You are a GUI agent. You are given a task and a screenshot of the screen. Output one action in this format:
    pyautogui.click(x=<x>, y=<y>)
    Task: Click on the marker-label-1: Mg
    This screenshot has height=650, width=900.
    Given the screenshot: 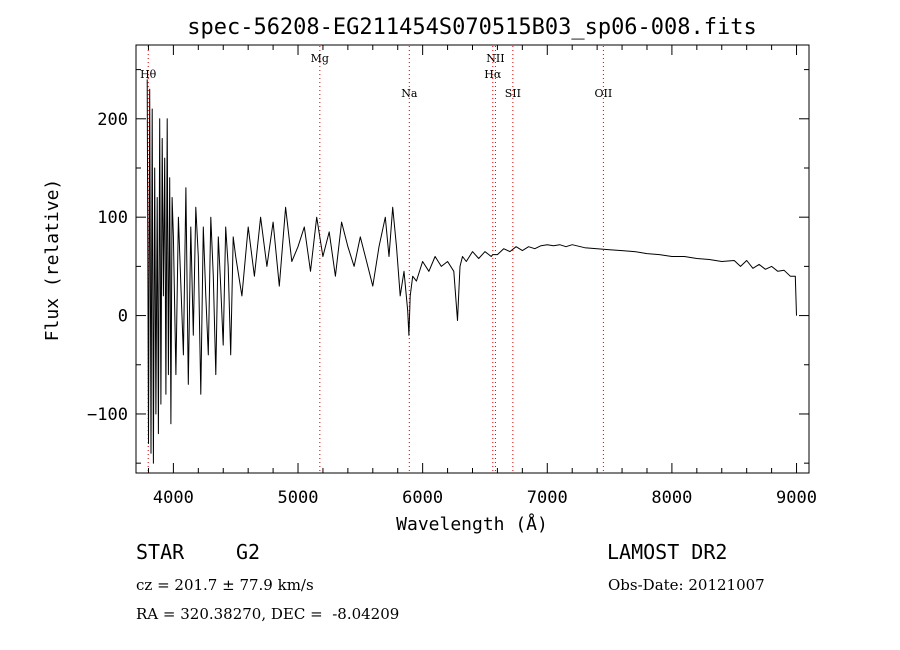 What is the action you would take?
    pyautogui.click(x=320, y=58)
    